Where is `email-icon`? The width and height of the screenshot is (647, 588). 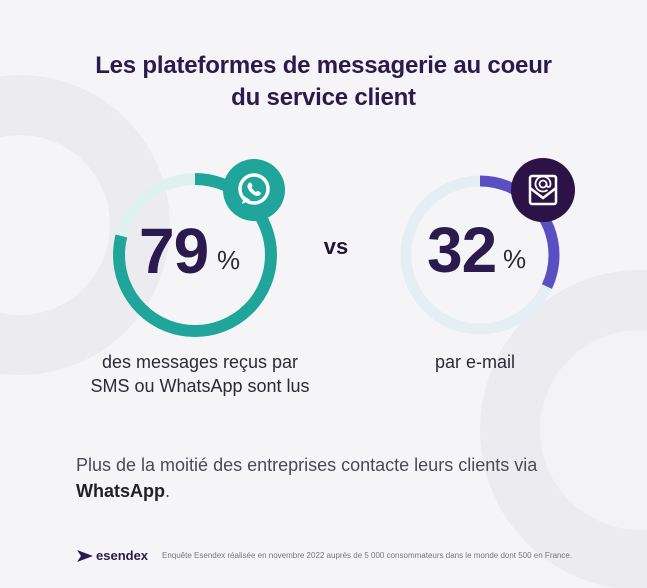
email-icon is located at coordinates (543, 190).